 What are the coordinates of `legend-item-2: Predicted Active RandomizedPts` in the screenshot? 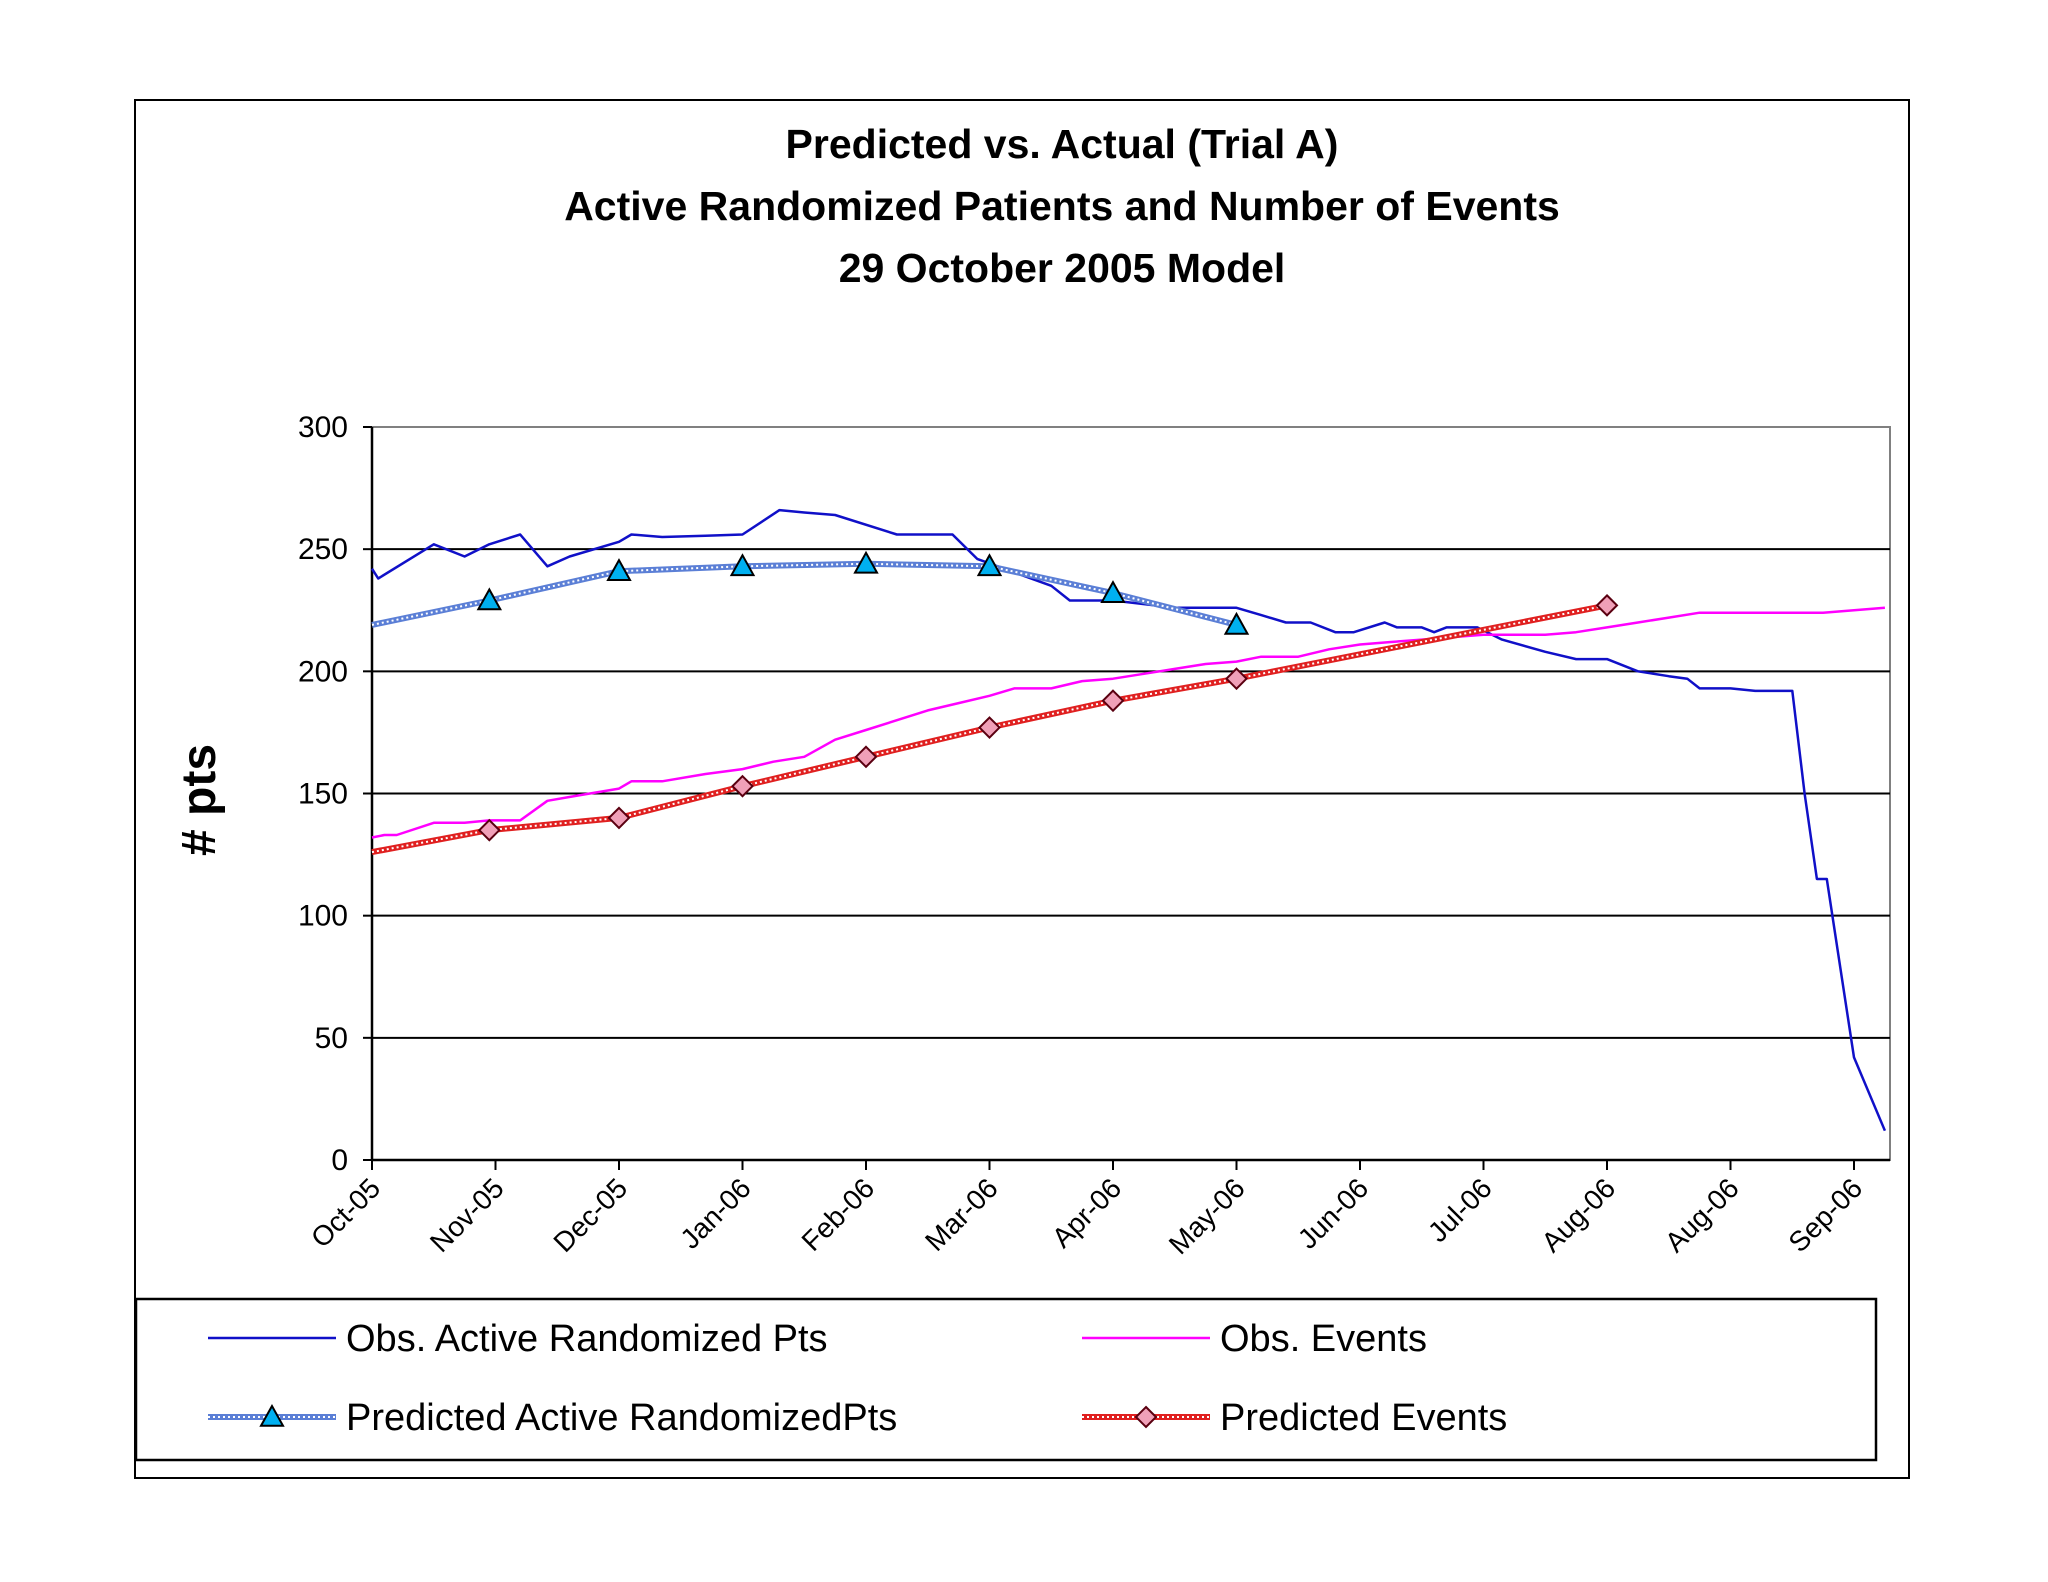 It's located at (552, 1418).